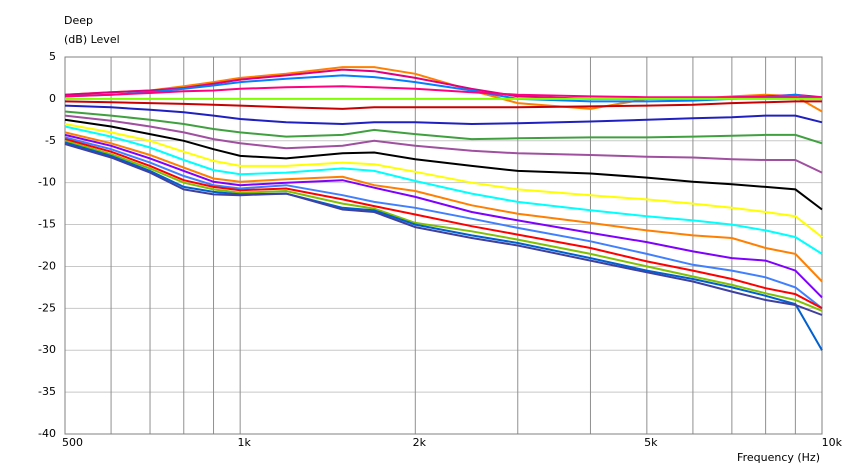 The width and height of the screenshot is (844, 469). I want to click on y-tick-label: 5, so click(52, 56).